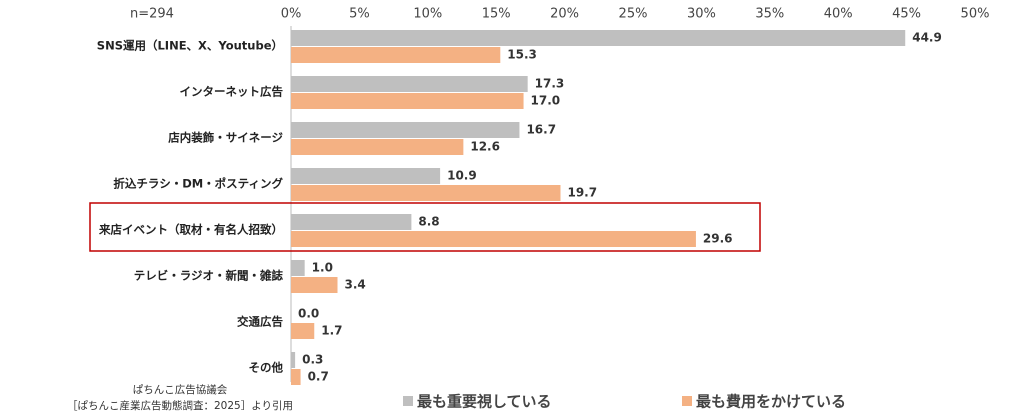  Describe the element at coordinates (312, 360) in the screenshot. I see `value-label: 0.3` at that location.